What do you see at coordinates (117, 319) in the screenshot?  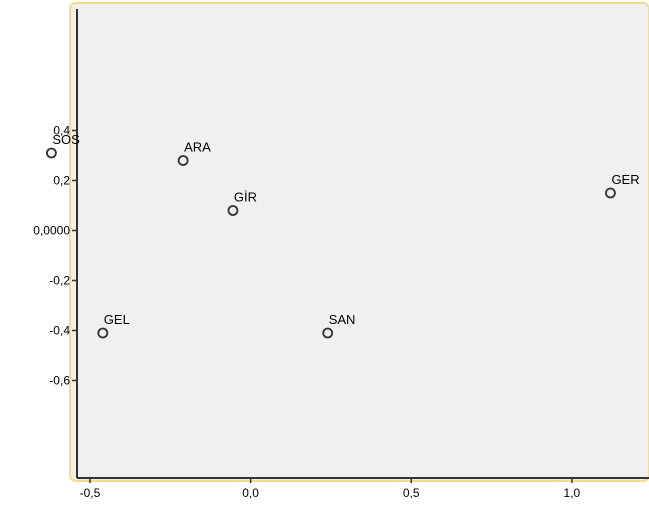 I see `data-point-label: GEL` at bounding box center [117, 319].